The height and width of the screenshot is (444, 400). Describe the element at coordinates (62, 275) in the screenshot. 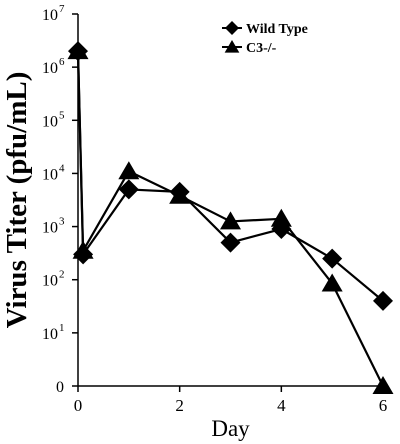

I see `y-tick-exponent: 2` at that location.